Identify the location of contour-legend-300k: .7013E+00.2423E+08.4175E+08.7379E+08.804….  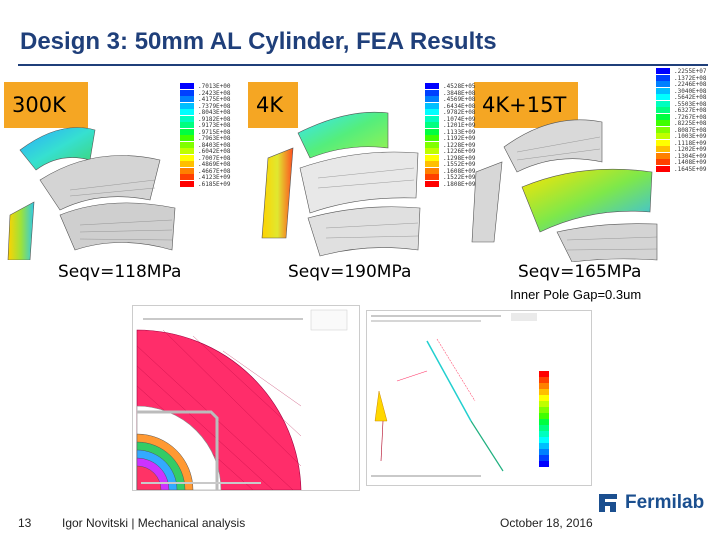
(220, 138).